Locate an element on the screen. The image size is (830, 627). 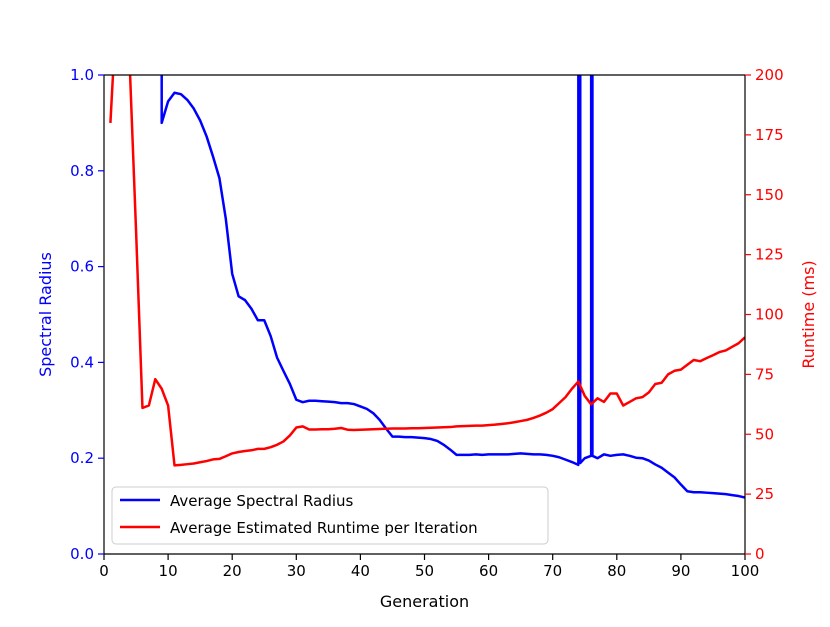
x-tick-label: 70 is located at coordinates (552, 571).